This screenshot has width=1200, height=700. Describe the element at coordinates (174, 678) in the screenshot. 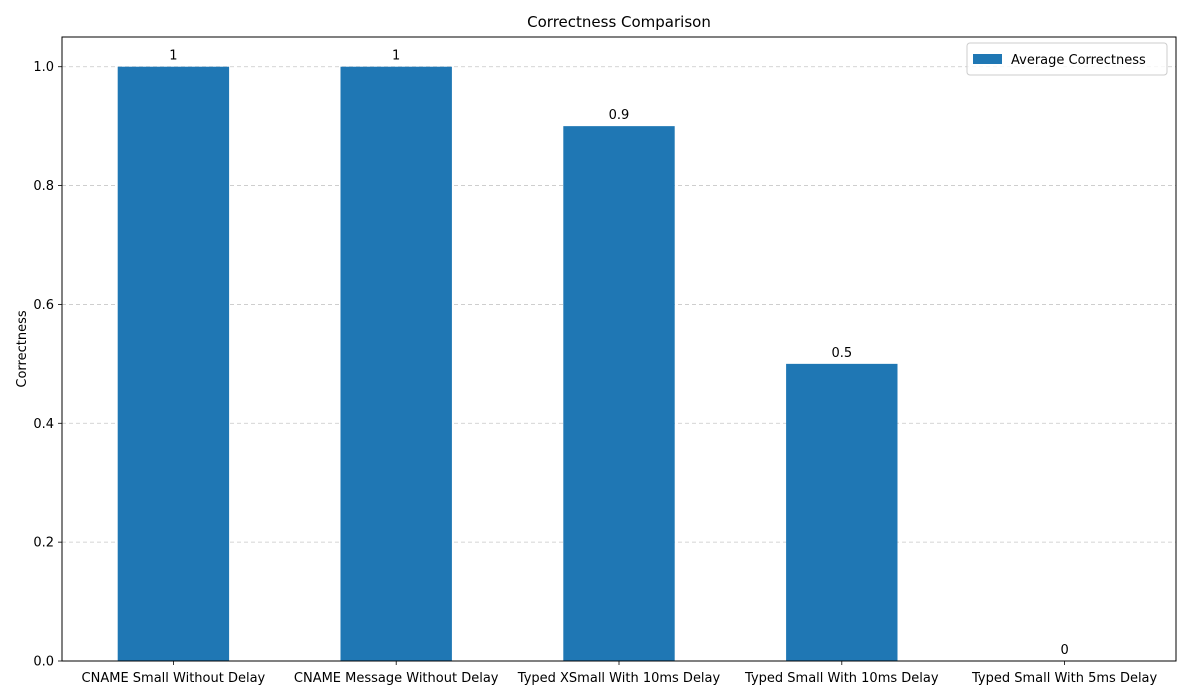

I see `x-tick-label: CNAME Small Without Delay` at that location.